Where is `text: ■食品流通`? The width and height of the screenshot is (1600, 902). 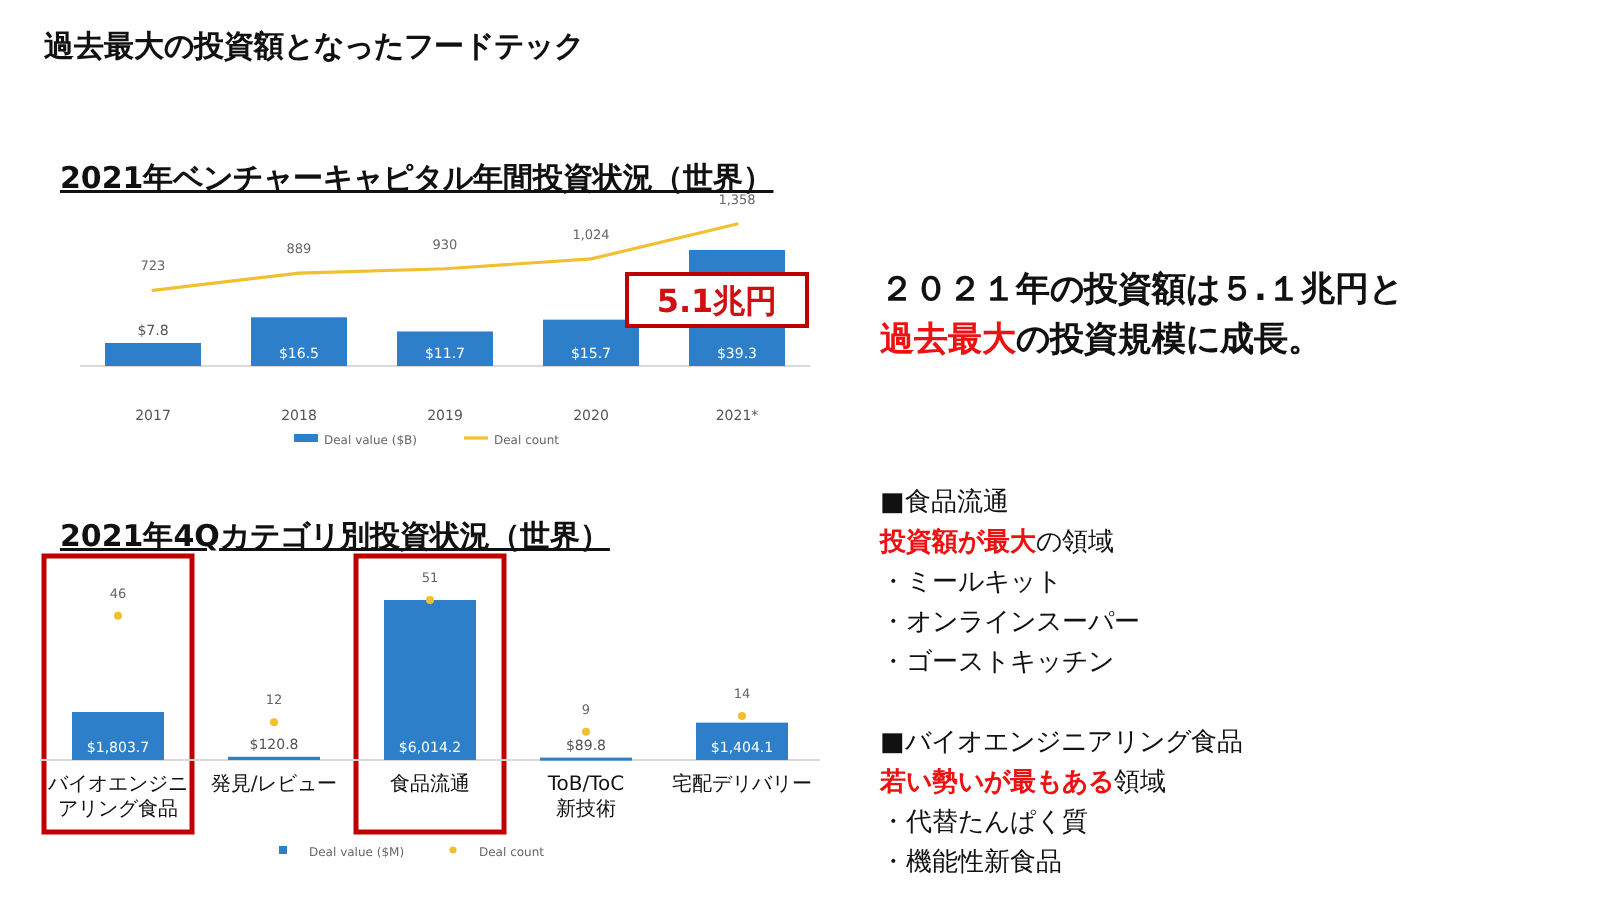
text: ■食品流通 is located at coordinates (944, 502).